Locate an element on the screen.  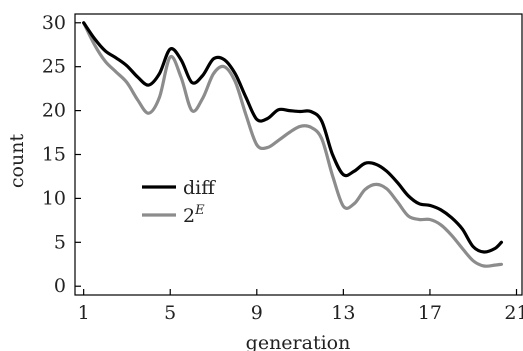
legend-label-diff: diff is located at coordinates (199, 188).